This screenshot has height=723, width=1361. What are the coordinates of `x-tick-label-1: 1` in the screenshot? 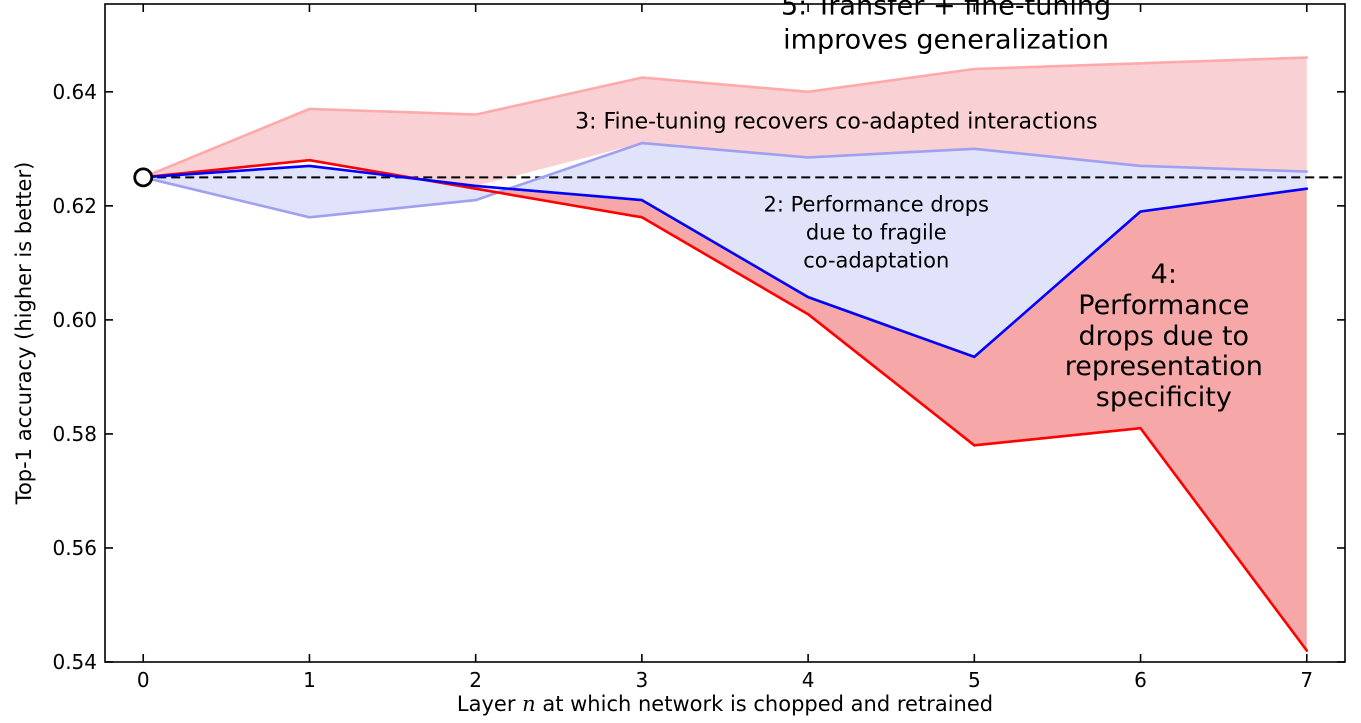 It's located at (309, 680).